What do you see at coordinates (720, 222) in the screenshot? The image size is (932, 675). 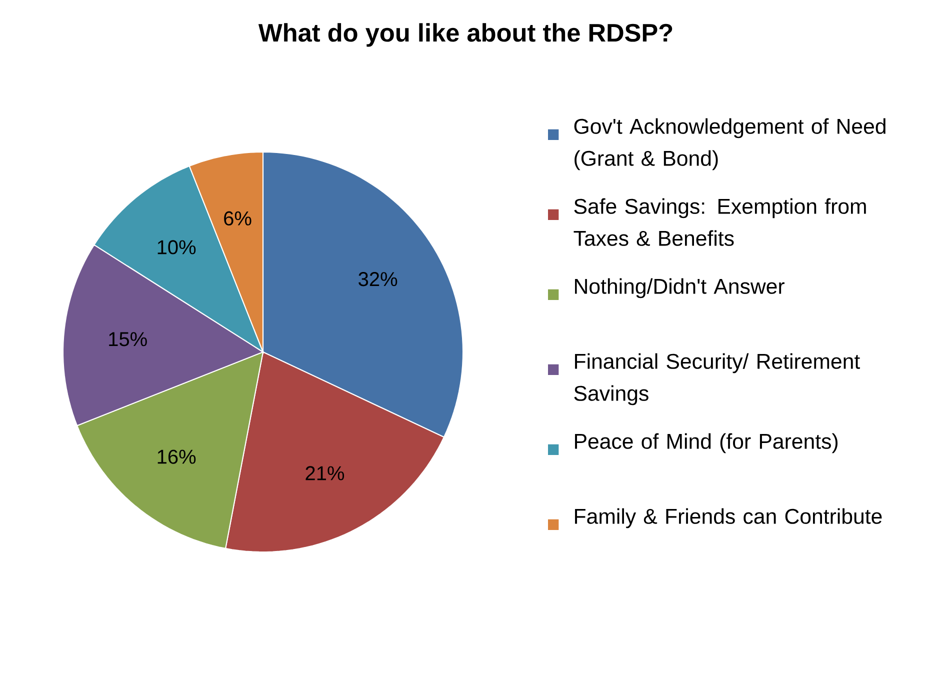 I see `legend-label: Safe Savings: Exemption from Taxes & Benefits` at bounding box center [720, 222].